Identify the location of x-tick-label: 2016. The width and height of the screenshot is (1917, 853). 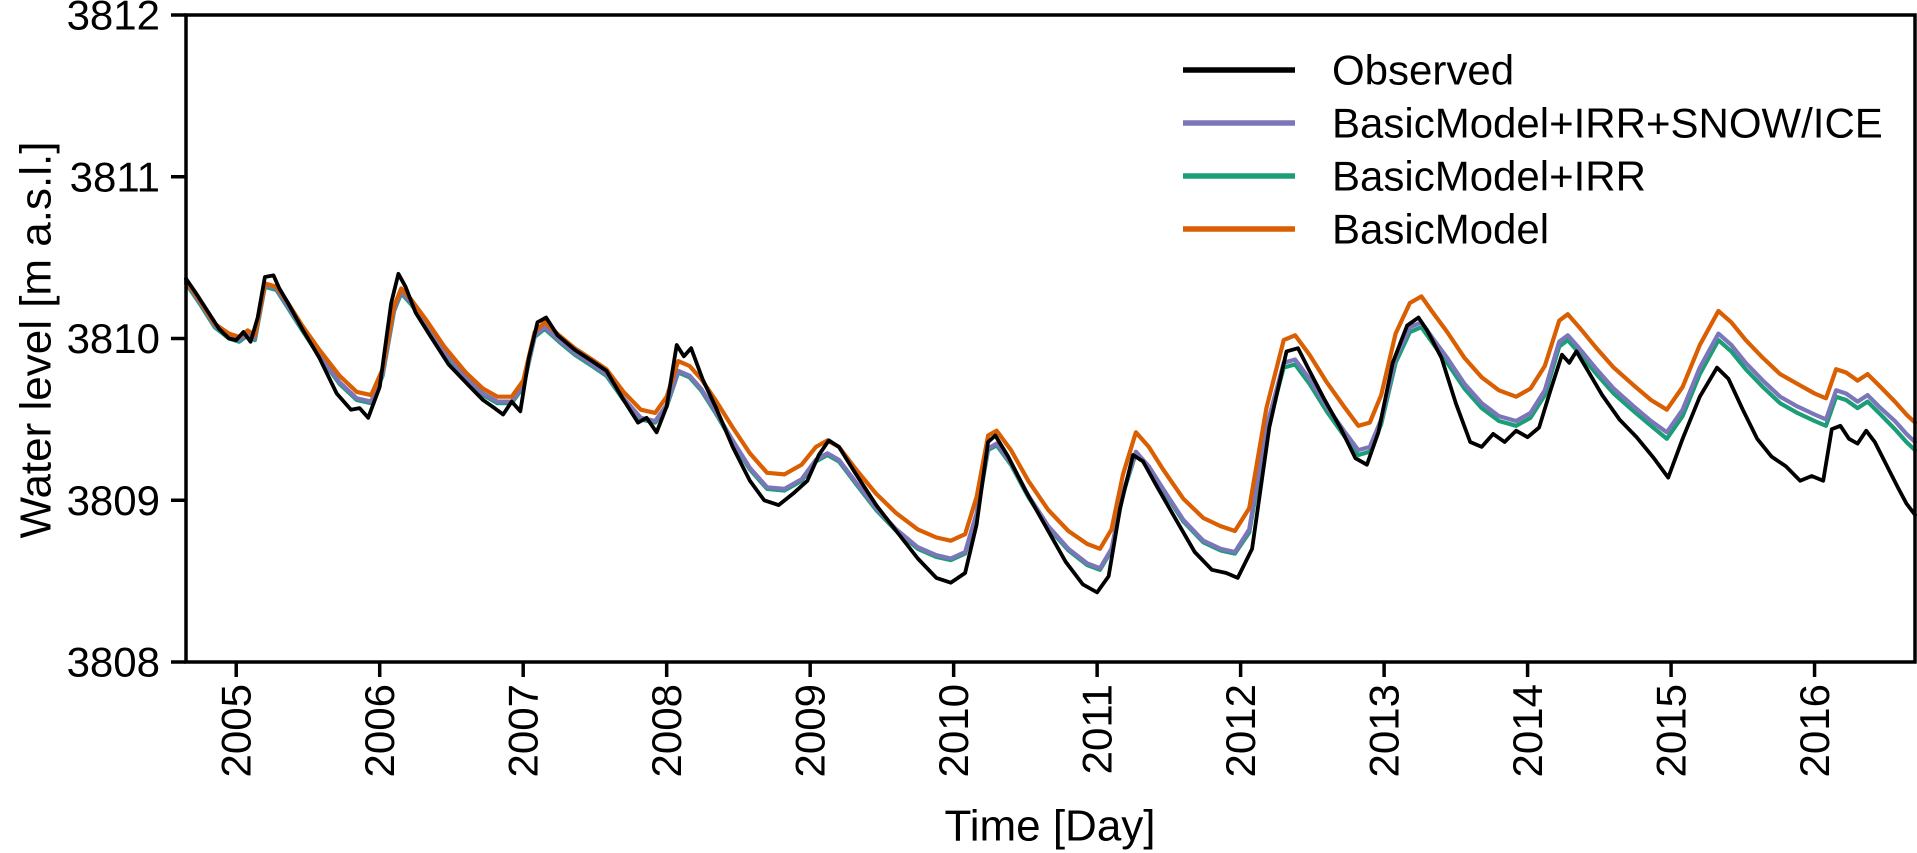
(1814, 730).